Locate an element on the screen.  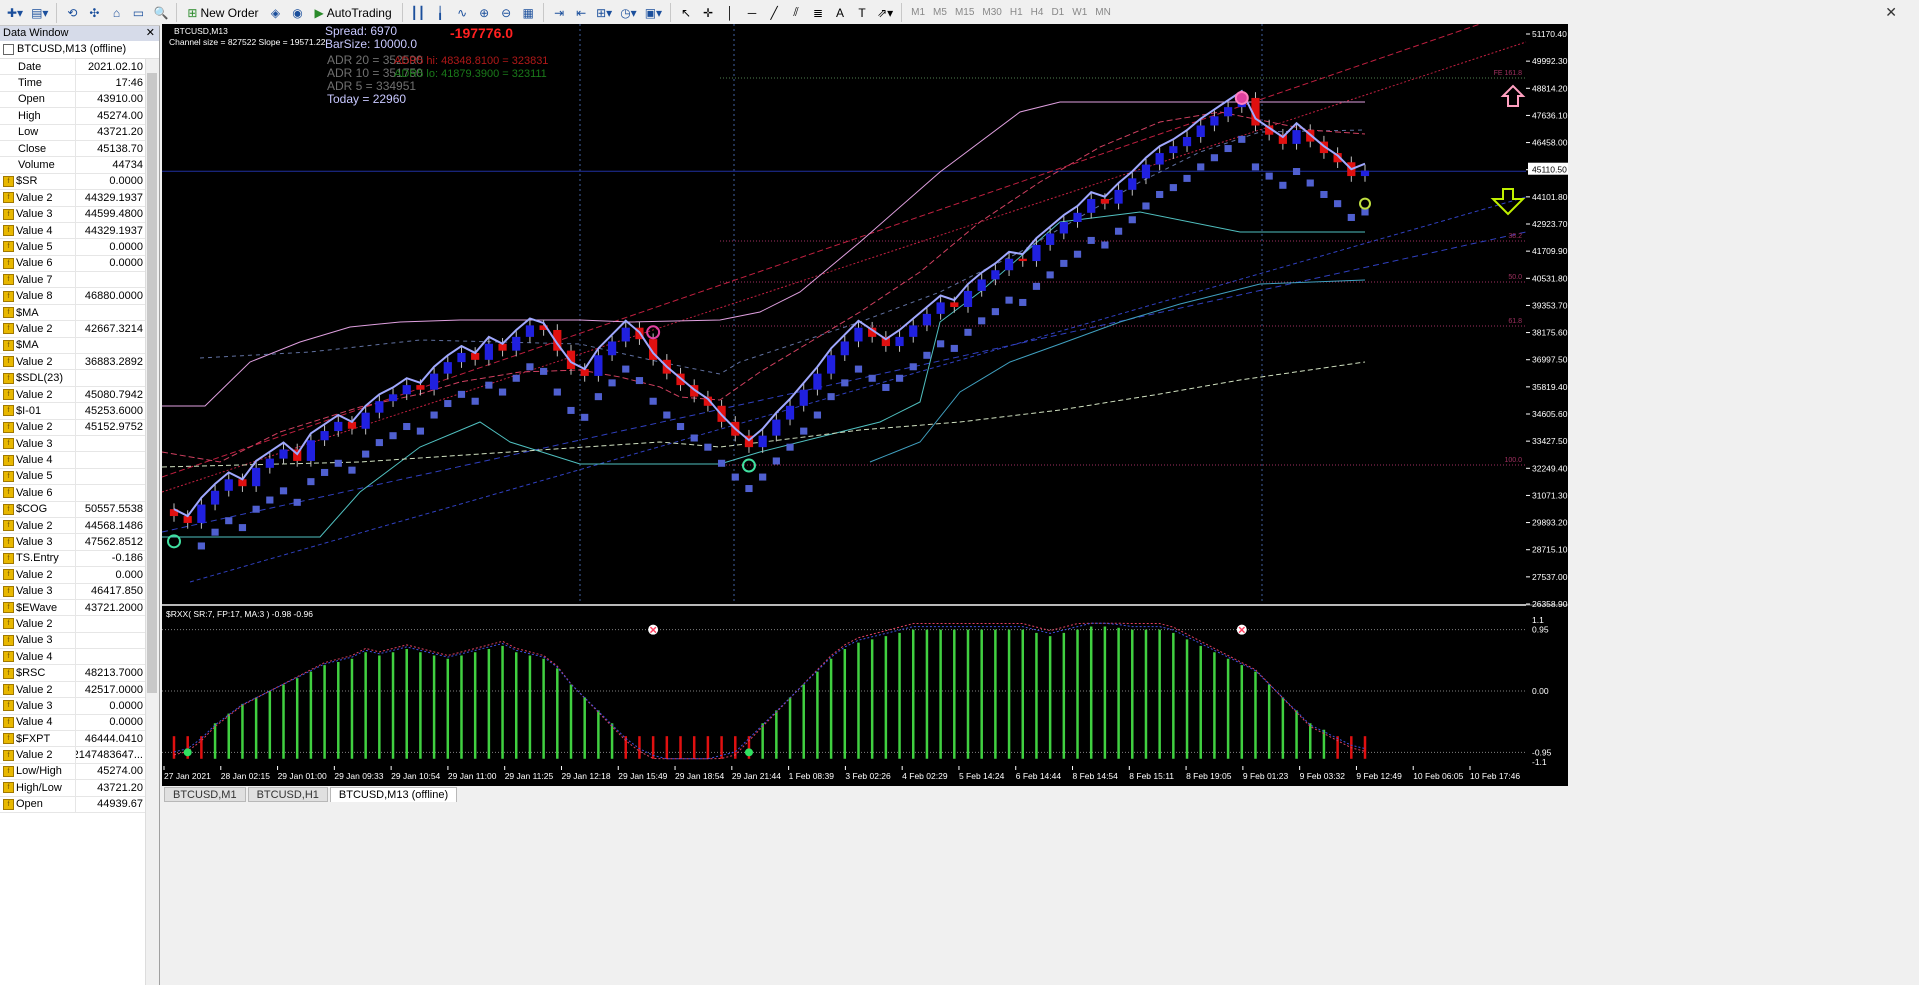
data-window-row: f Value 2 42667.3214 is located at coordinates (73, 329).